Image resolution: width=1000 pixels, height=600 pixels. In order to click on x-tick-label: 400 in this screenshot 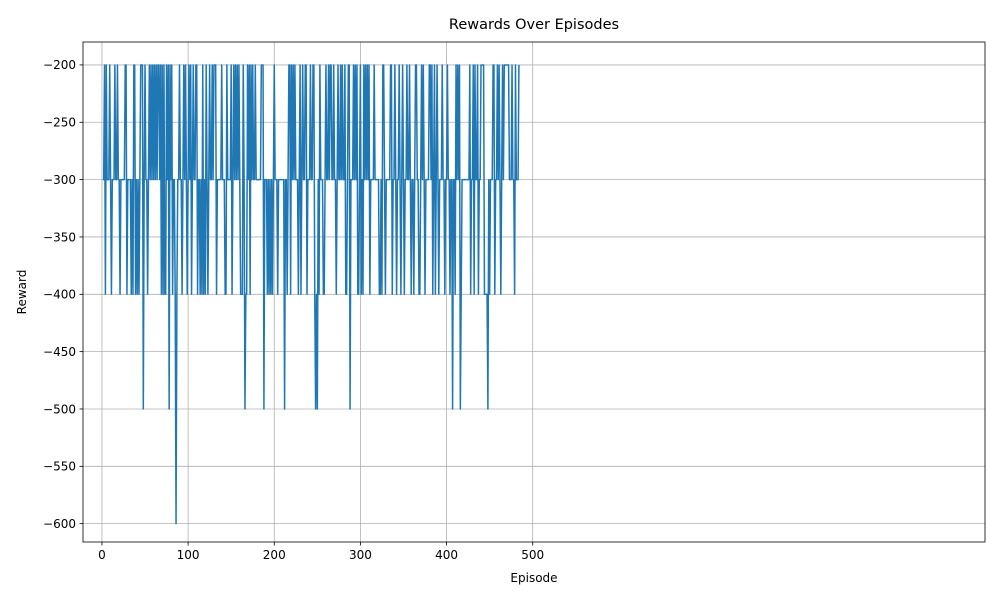, I will do `click(446, 555)`.